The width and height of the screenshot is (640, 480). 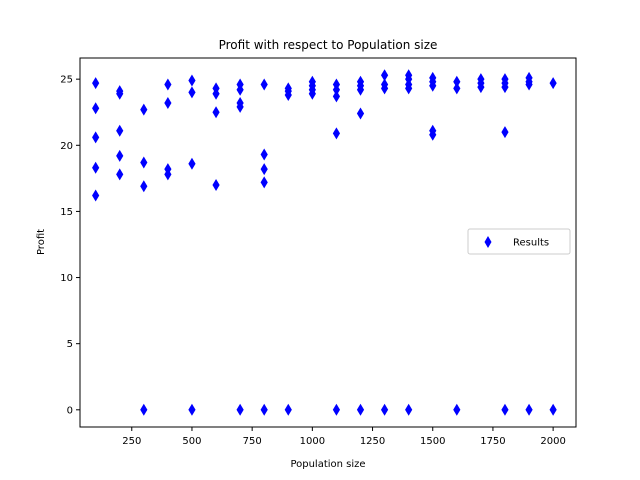 What do you see at coordinates (70, 245) in the screenshot?
I see `y-axis-ticks: 0 5 10 15 20 25` at bounding box center [70, 245].